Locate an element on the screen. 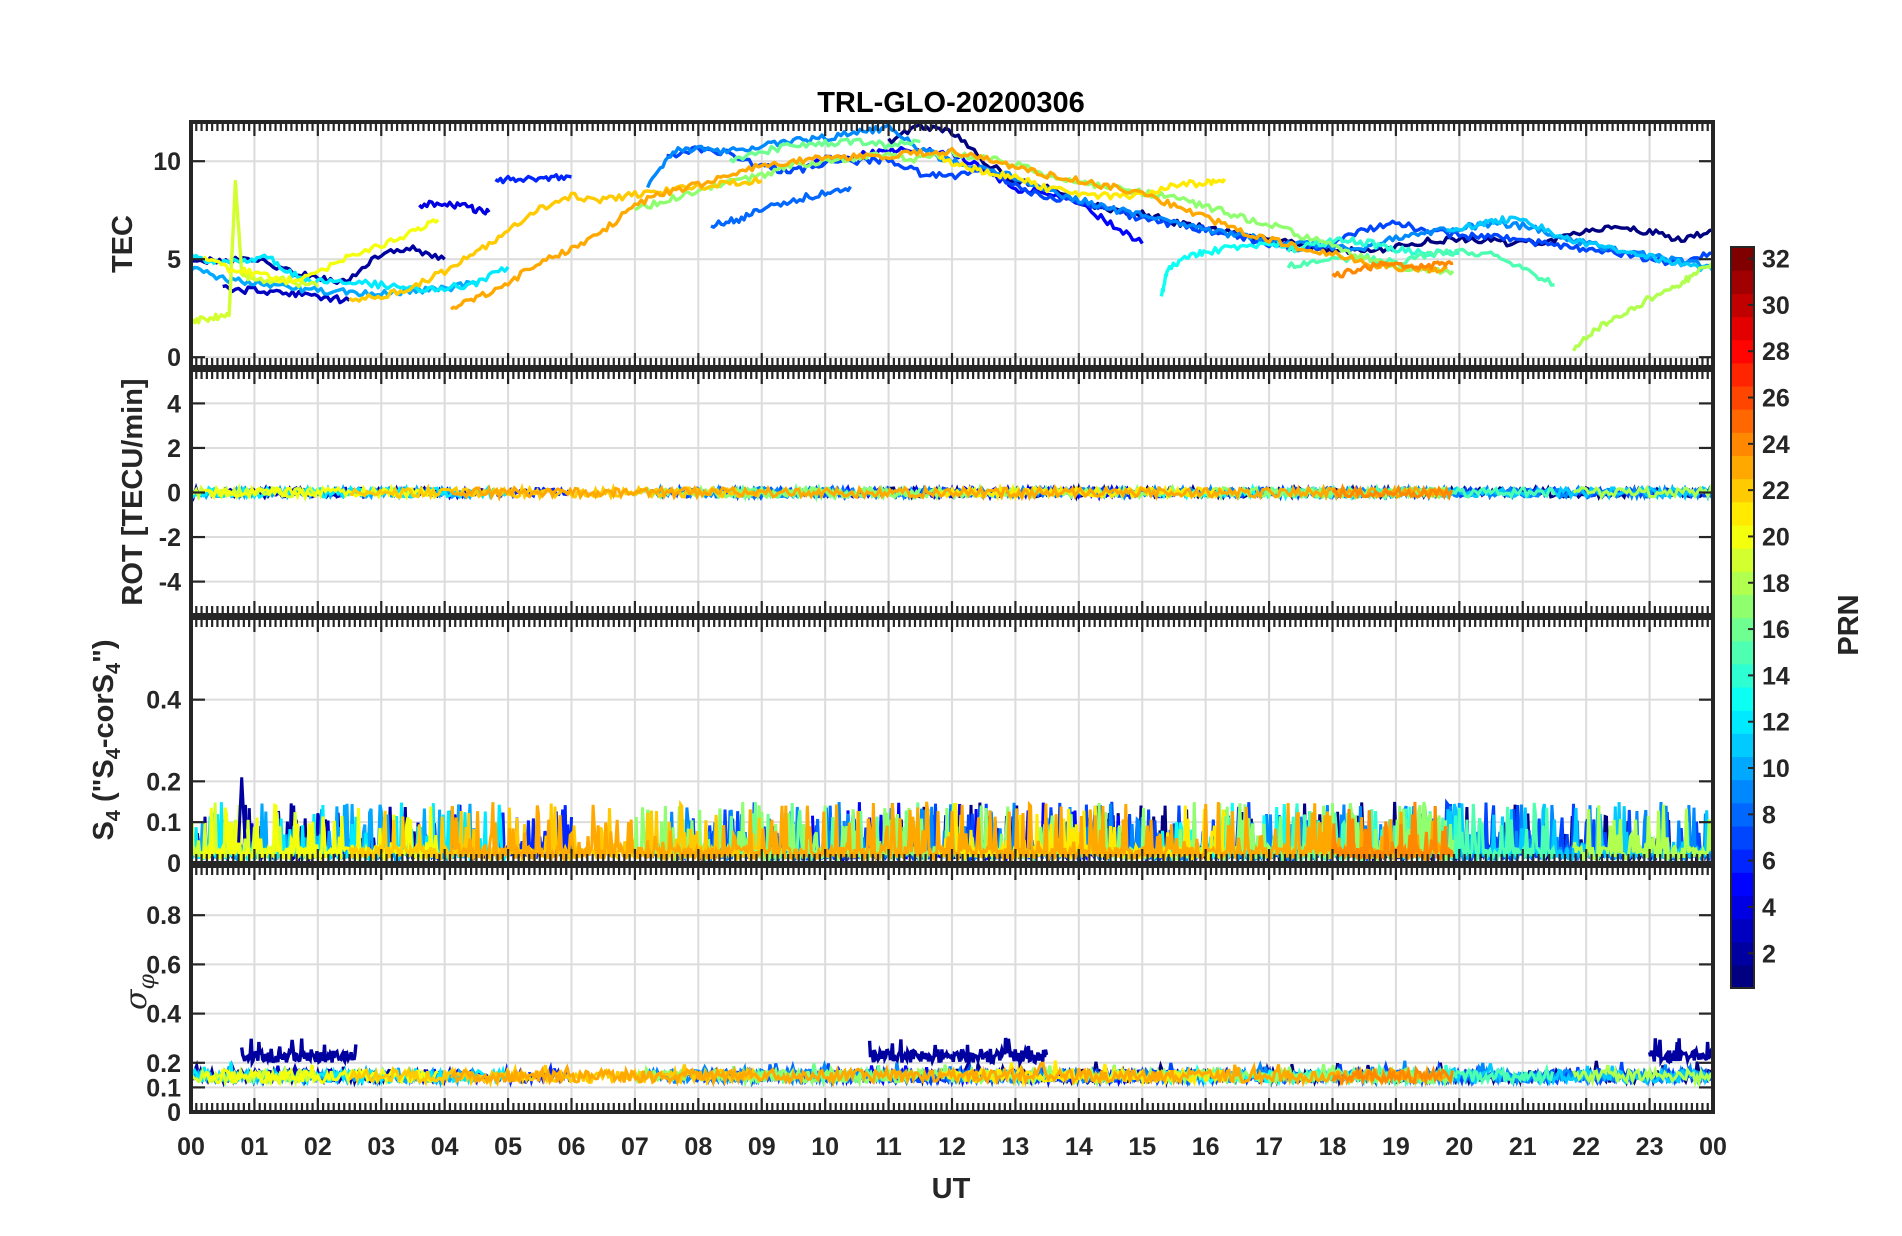 The width and height of the screenshot is (1902, 1236). colorbar-tick-label: 12 is located at coordinates (1776, 723).